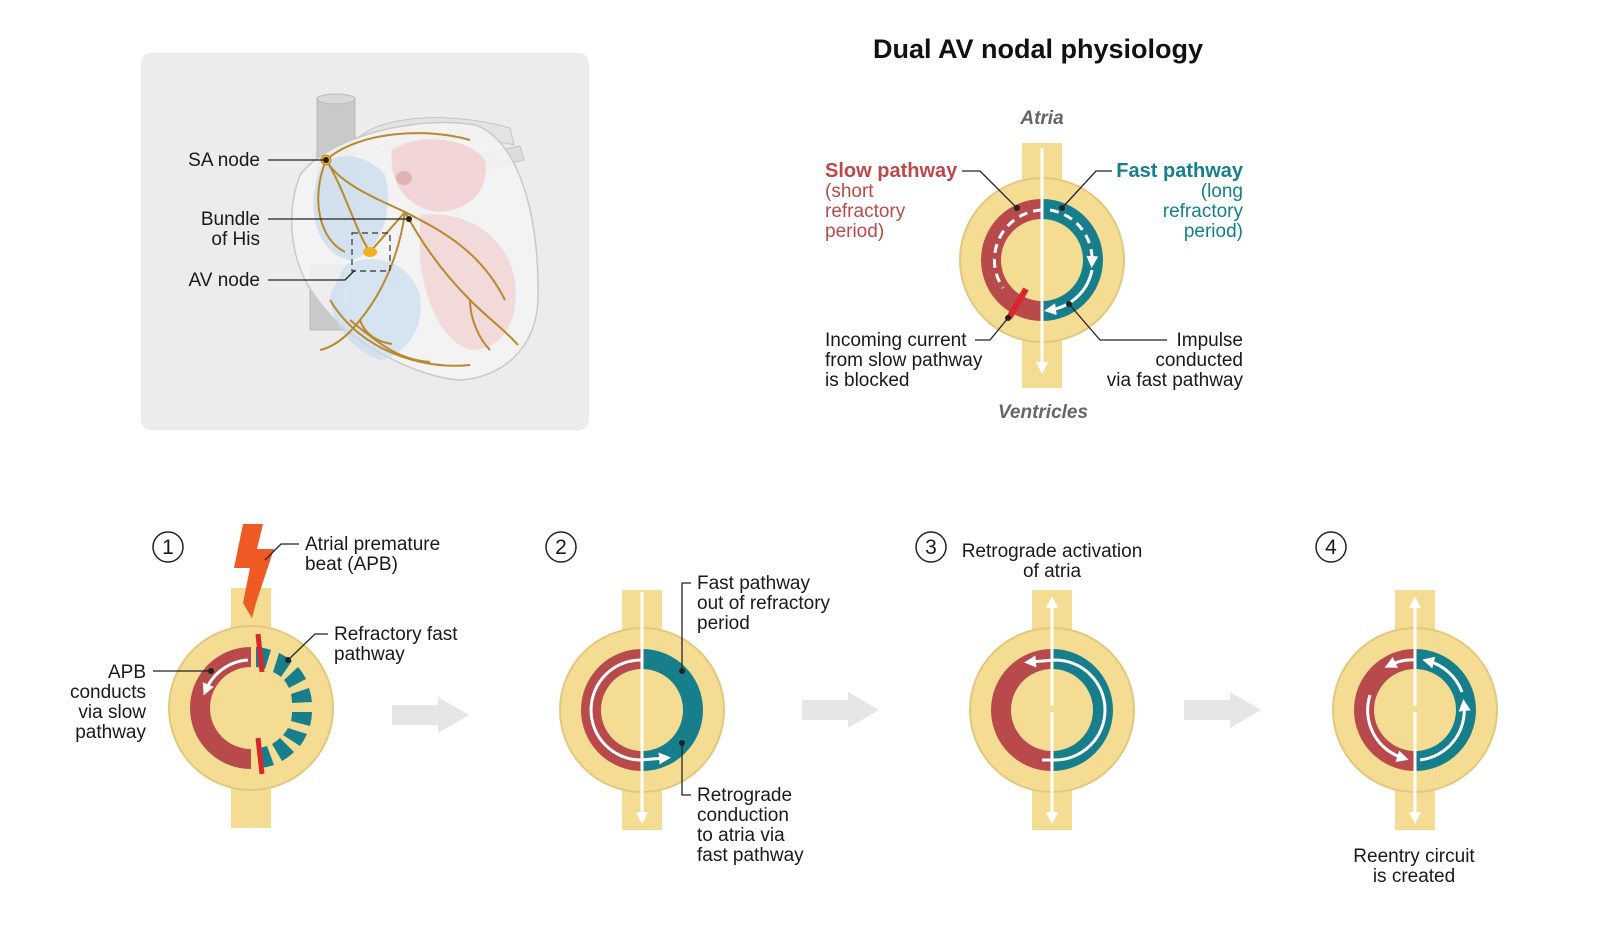 Image resolution: width=1599 pixels, height=935 pixels. I want to click on step-1-apb-label-2: beat (APB), so click(351, 564).